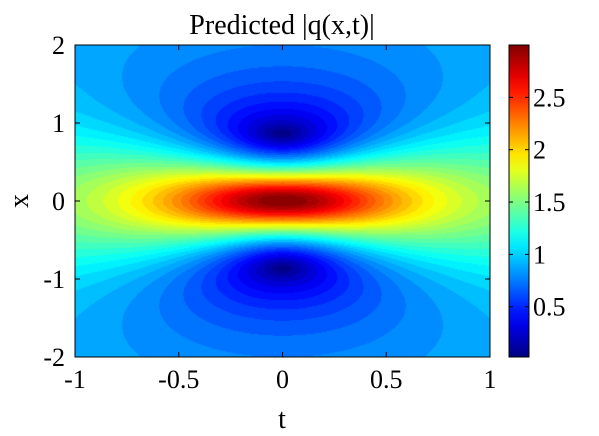  I want to click on colorbar-tick-label: 2.5, so click(549, 97).